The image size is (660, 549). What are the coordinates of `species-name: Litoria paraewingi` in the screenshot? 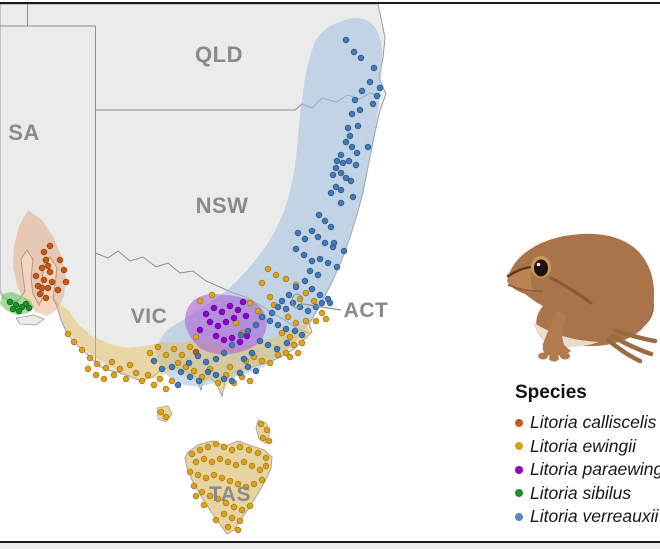 It's located at (595, 469).